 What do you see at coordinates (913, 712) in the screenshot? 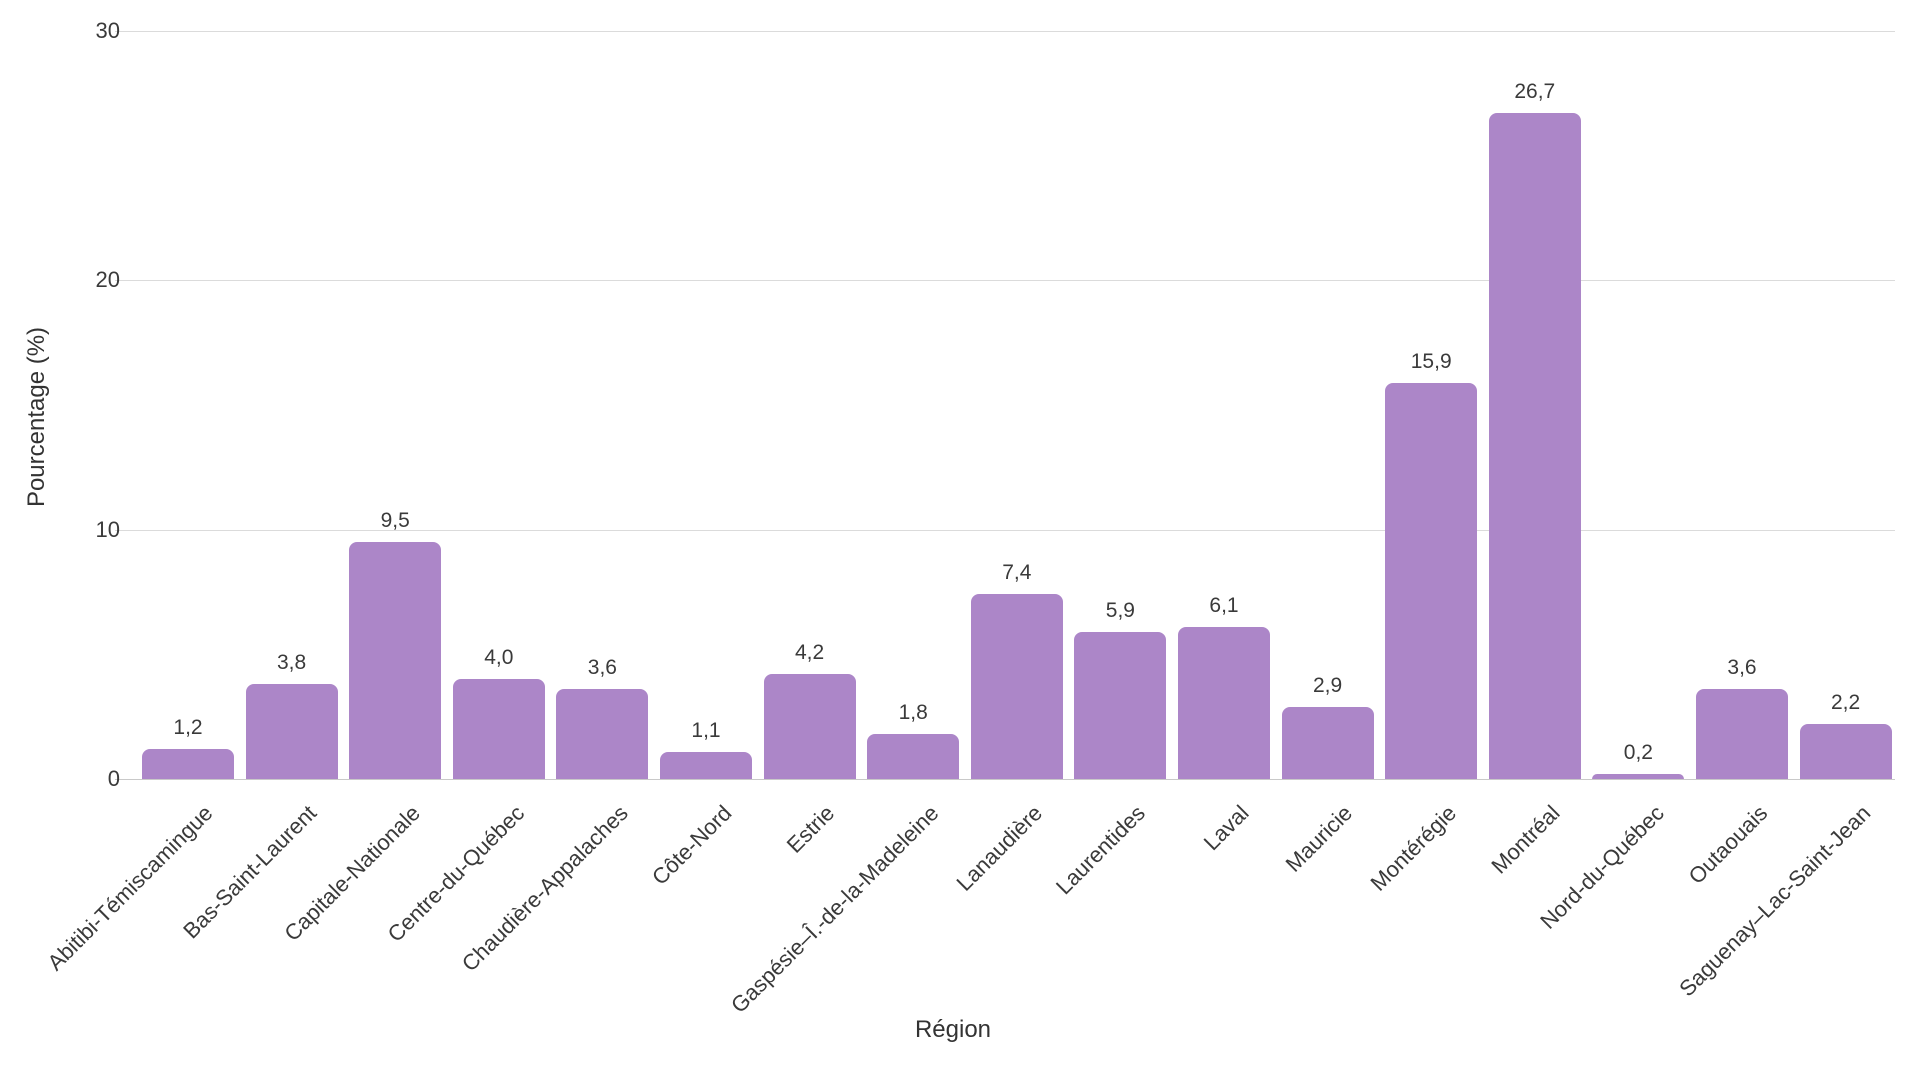
I see `value-label-gaspesie-i-de-la-madeleine: 1,8` at bounding box center [913, 712].